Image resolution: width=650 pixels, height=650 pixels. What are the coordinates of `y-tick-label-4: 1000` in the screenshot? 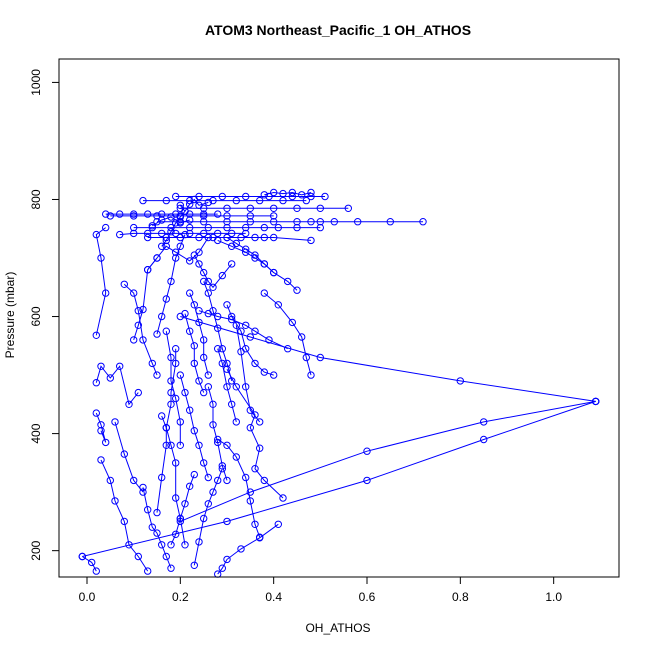 It's located at (36, 82).